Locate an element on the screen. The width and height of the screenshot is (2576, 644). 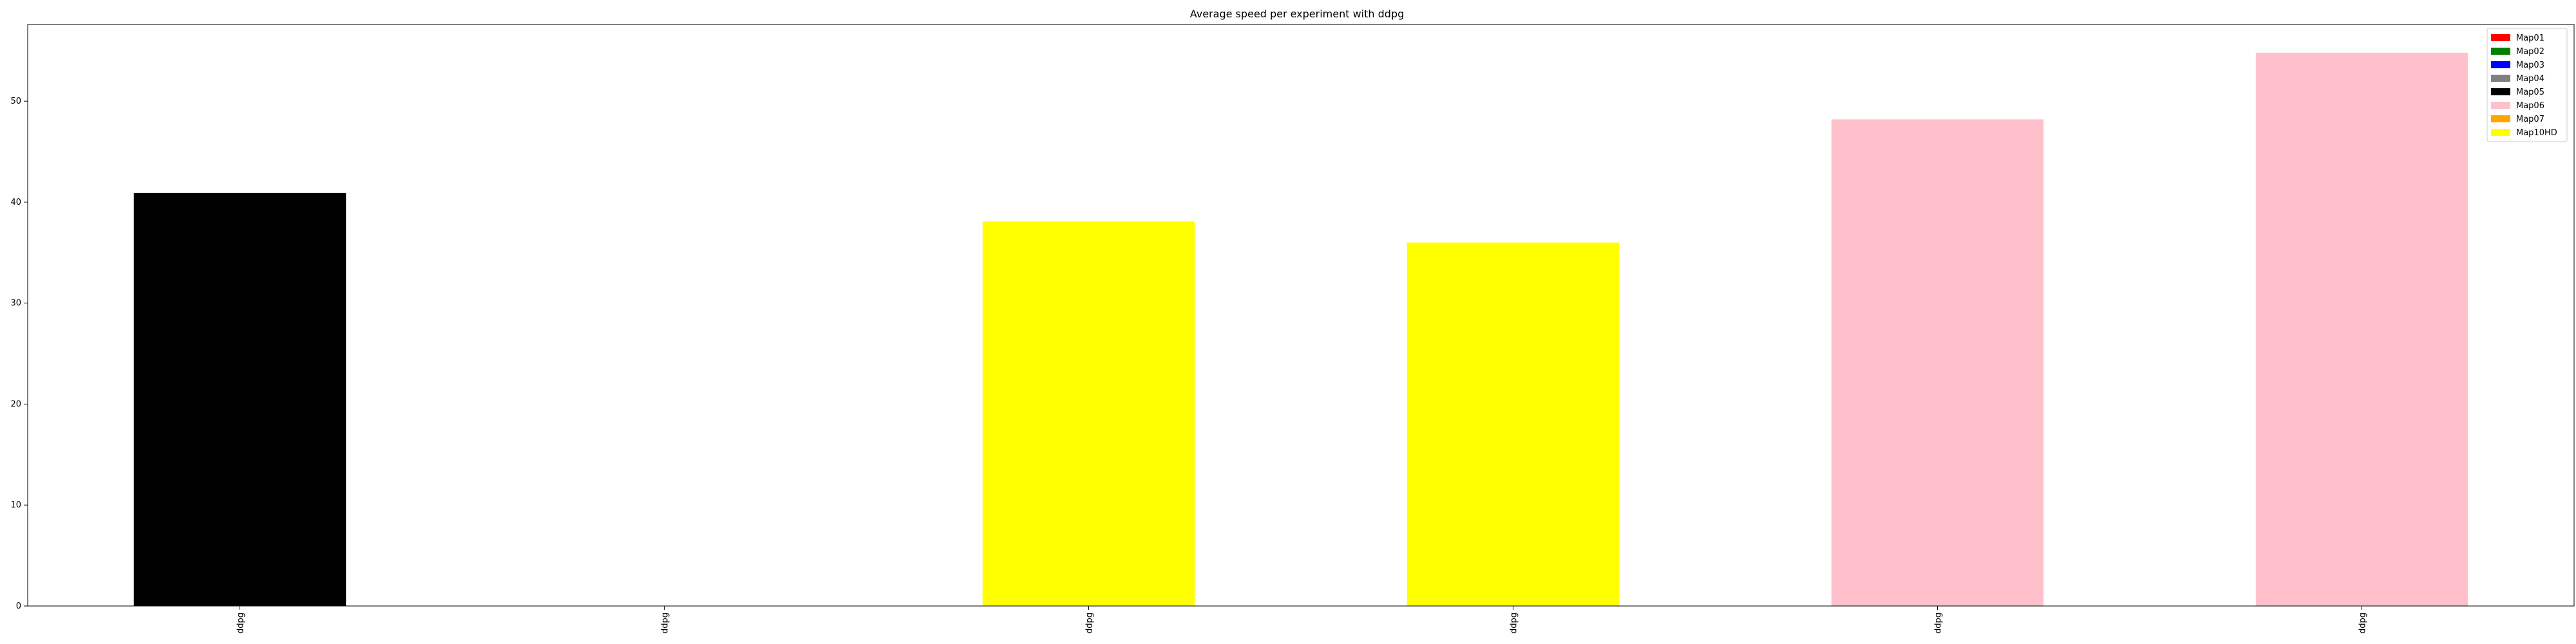
legend-label: Map07 is located at coordinates (2530, 120).